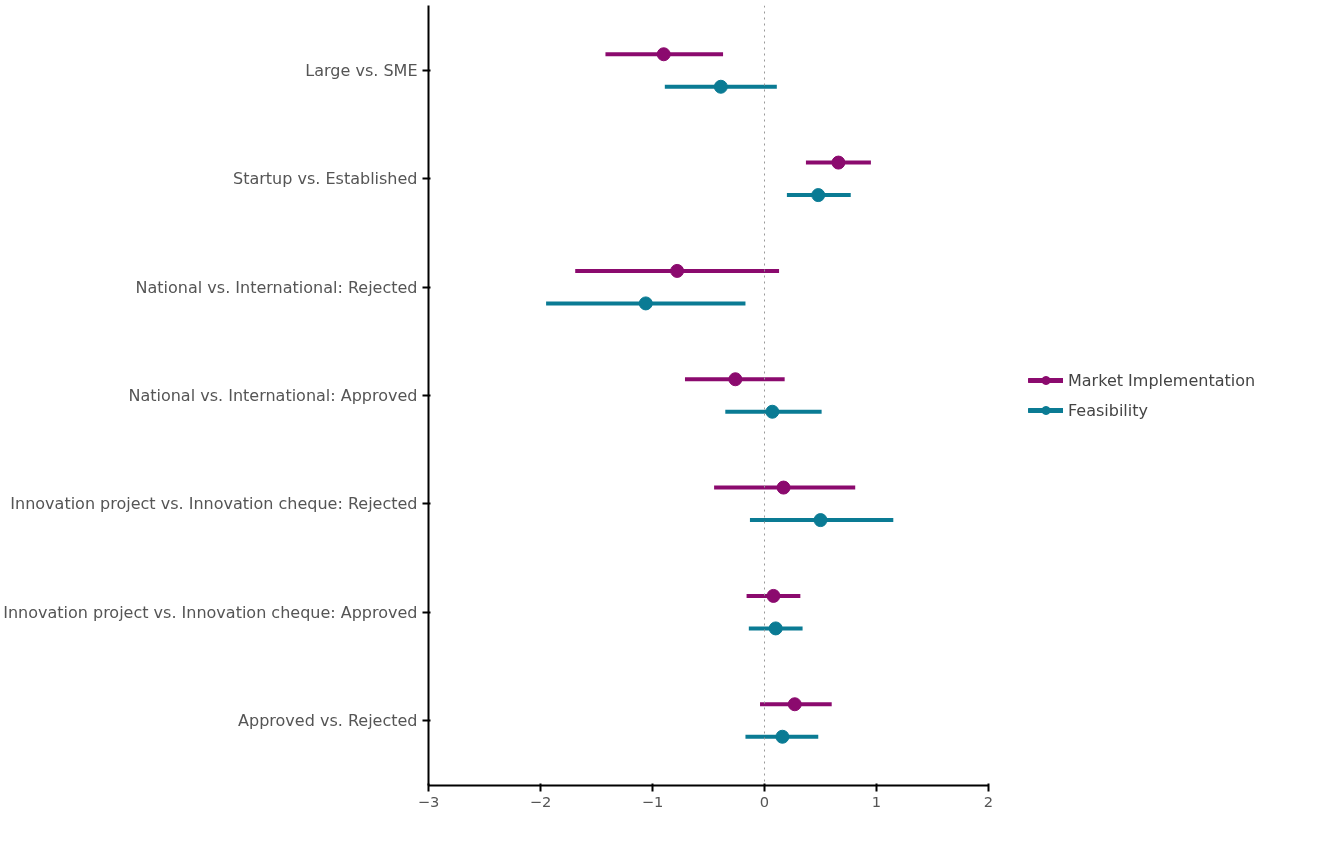  I want to click on y-tick-label: Innovation project vs. Innovation cheque: Approved, so click(210, 612).